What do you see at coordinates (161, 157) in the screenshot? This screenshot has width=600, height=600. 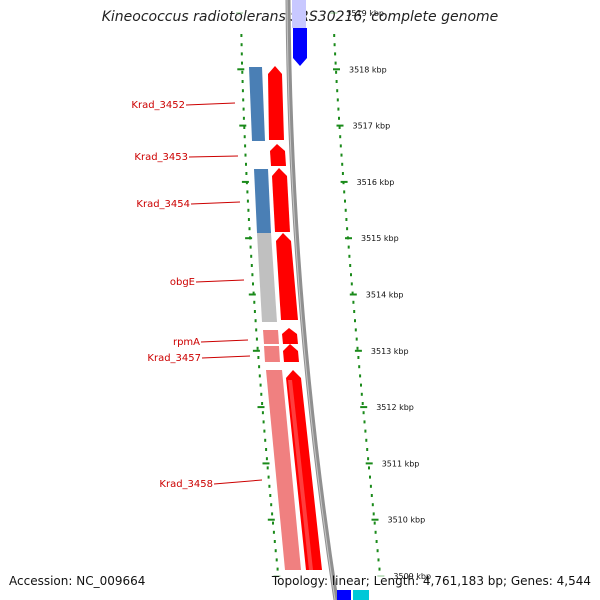 I see `gene-label-krad-3453: Krad_3453` at bounding box center [161, 157].